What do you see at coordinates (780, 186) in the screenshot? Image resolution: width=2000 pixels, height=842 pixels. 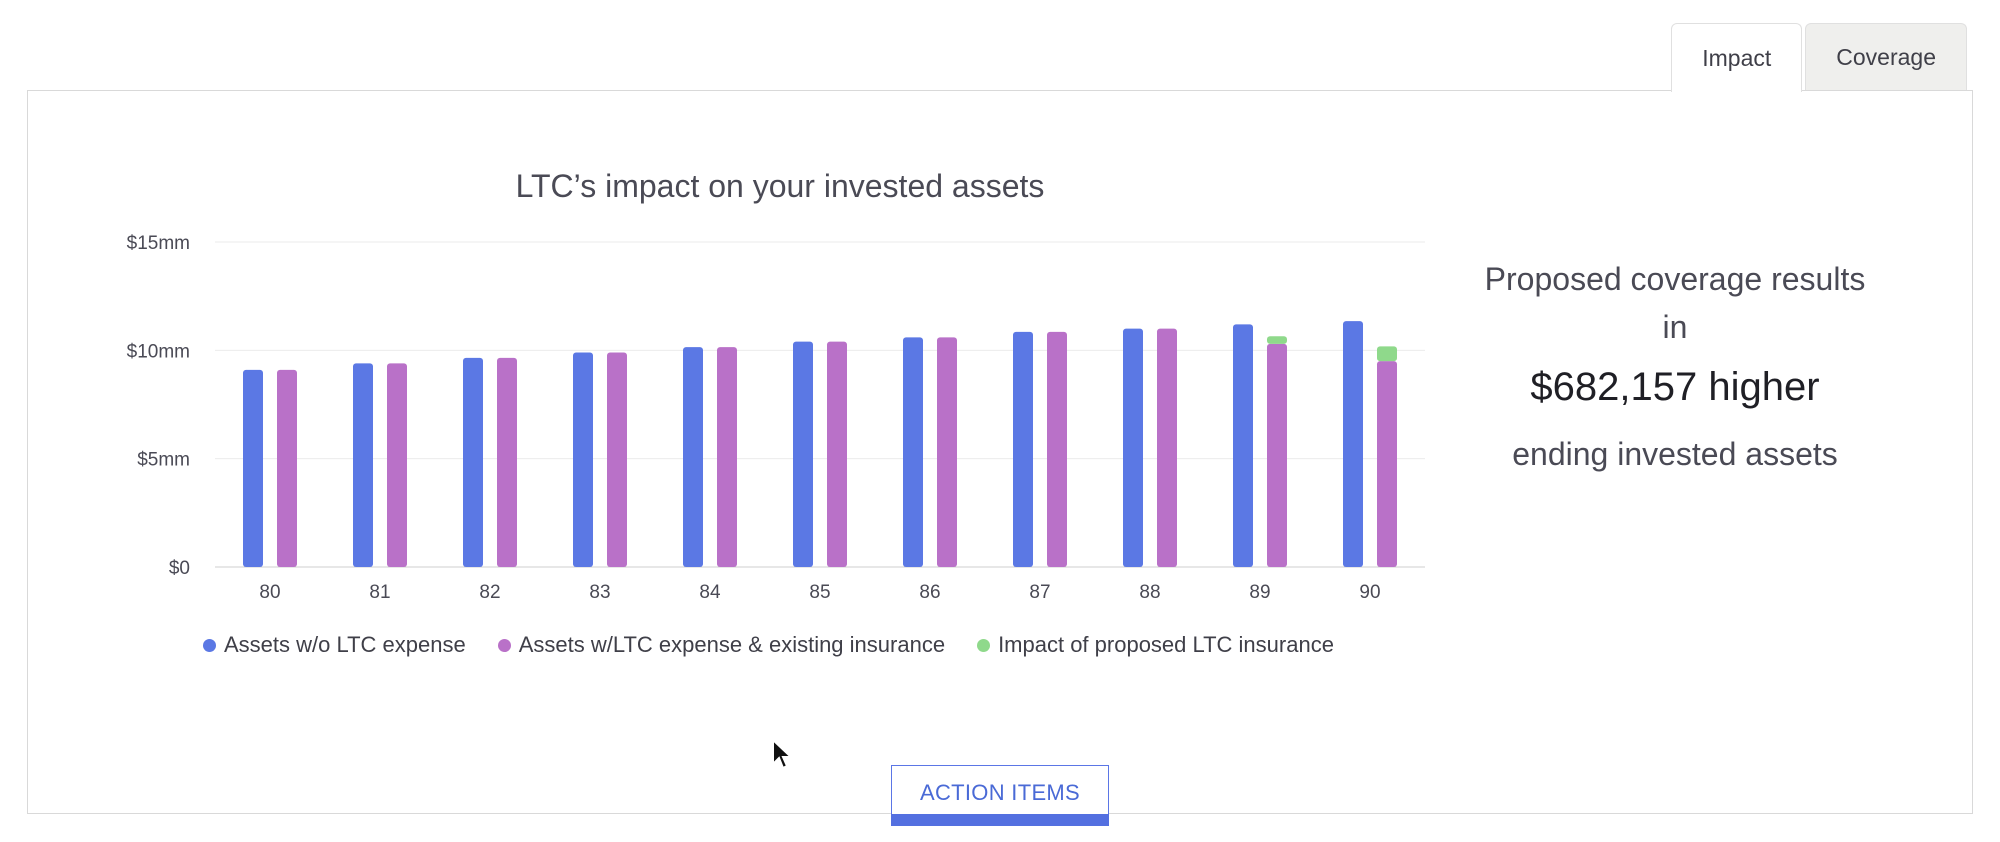 I see `chart-title: LTC’s impact on your invested assets` at bounding box center [780, 186].